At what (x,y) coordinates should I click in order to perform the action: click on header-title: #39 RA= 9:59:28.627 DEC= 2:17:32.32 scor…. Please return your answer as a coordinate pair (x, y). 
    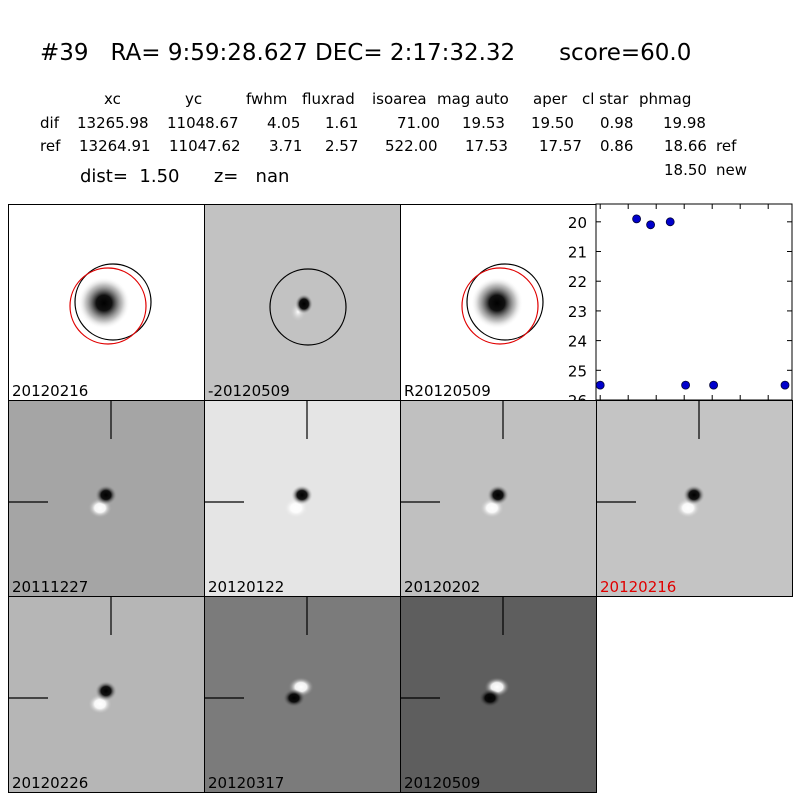
    Looking at the image, I should click on (365, 53).